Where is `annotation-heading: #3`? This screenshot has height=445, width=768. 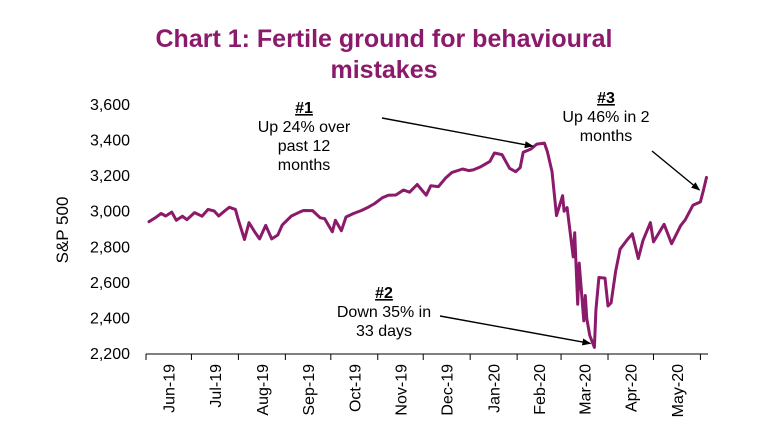 annotation-heading: #3 is located at coordinates (606, 98).